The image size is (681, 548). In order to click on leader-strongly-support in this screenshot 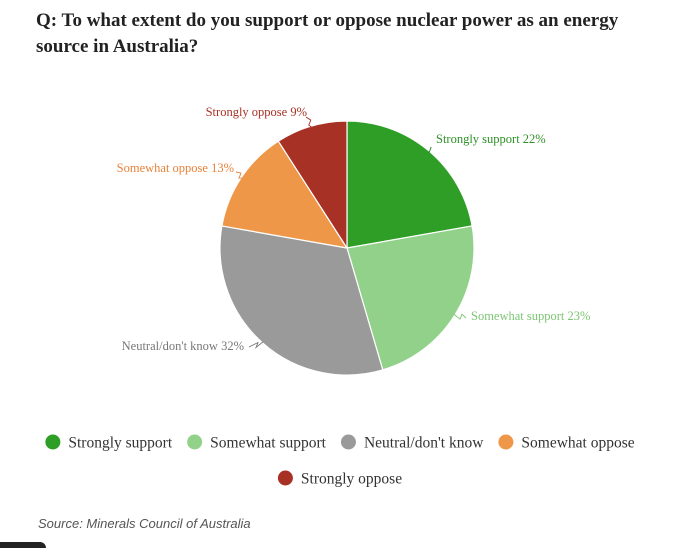, I will do `click(429, 150)`.